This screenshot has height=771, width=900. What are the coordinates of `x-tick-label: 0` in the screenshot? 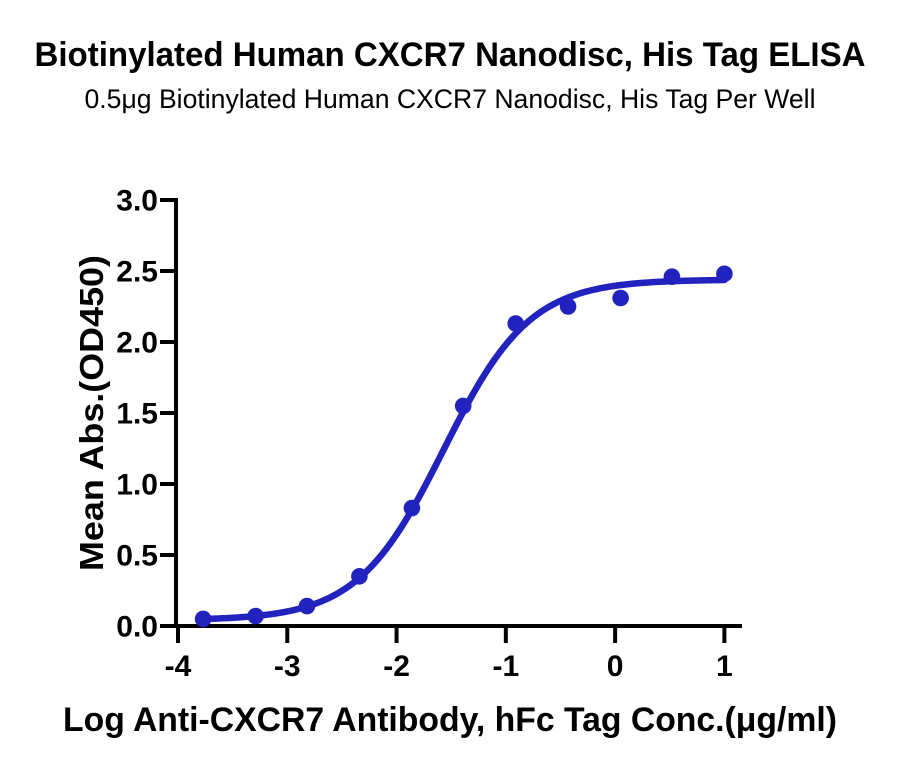 It's located at (615, 666).